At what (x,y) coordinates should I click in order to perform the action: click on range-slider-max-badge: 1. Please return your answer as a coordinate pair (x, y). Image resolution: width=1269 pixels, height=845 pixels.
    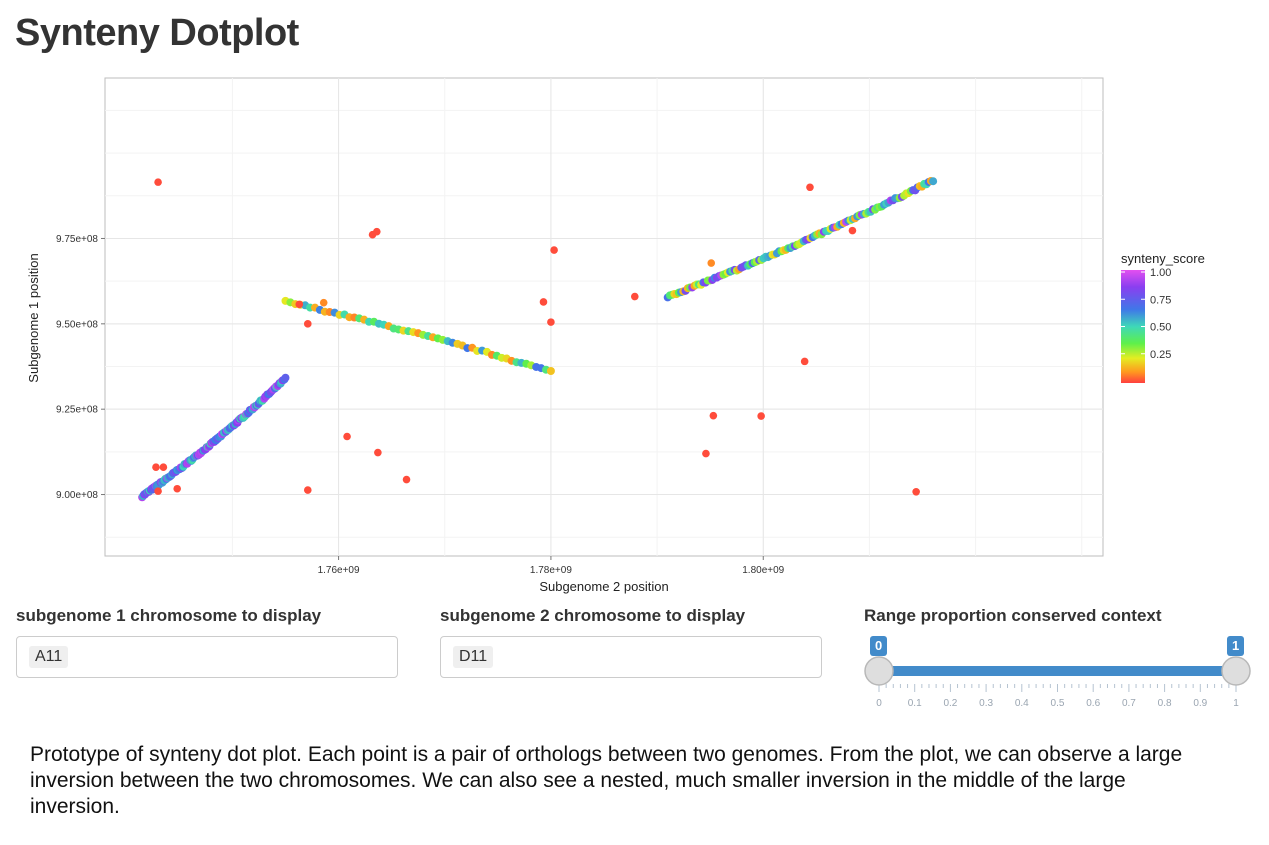
    Looking at the image, I should click on (1236, 646).